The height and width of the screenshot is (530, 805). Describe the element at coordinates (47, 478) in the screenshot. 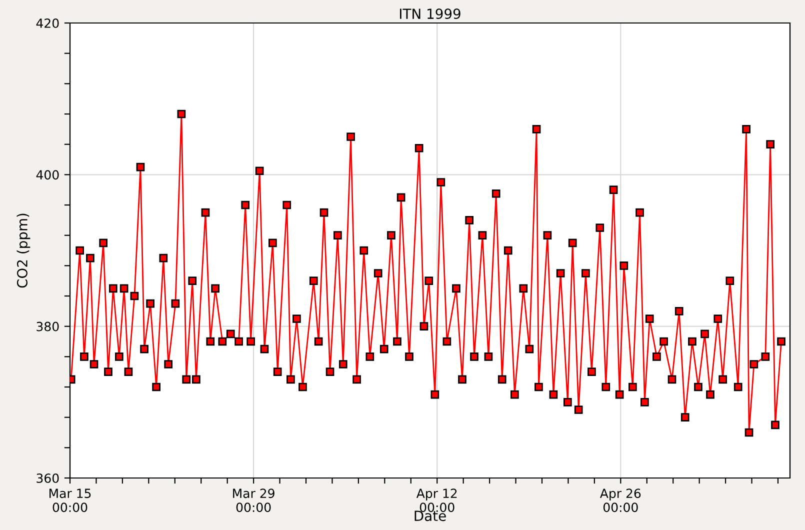

I see `y-tick-label: 360` at that location.